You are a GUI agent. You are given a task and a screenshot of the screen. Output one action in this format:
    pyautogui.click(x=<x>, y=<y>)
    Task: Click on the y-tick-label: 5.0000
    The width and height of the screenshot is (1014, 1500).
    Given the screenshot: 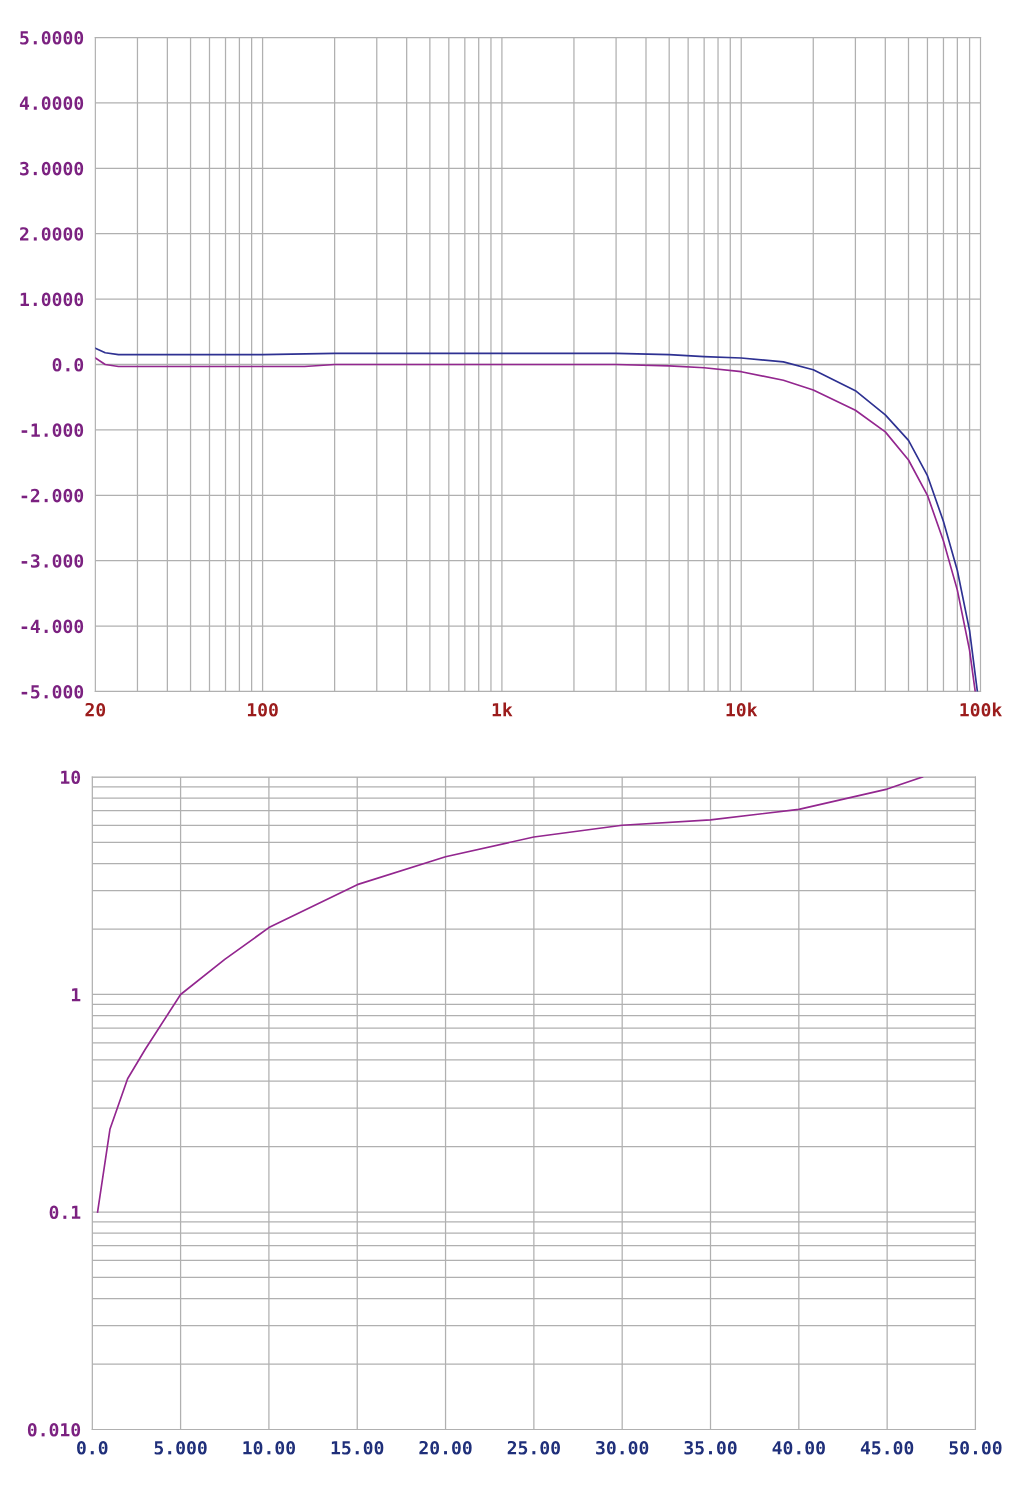 What is the action you would take?
    pyautogui.click(x=52, y=37)
    